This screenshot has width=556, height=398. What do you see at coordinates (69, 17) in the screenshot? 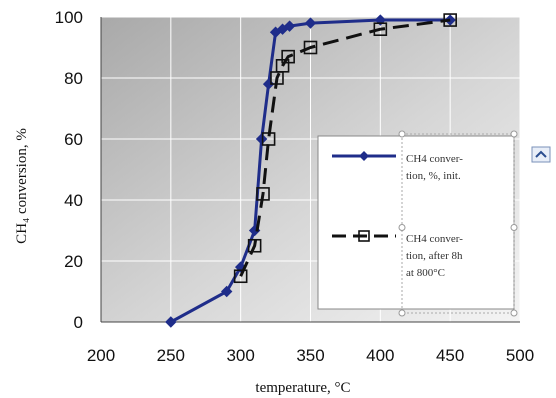
I see `y-tick-label: 100` at bounding box center [69, 17].